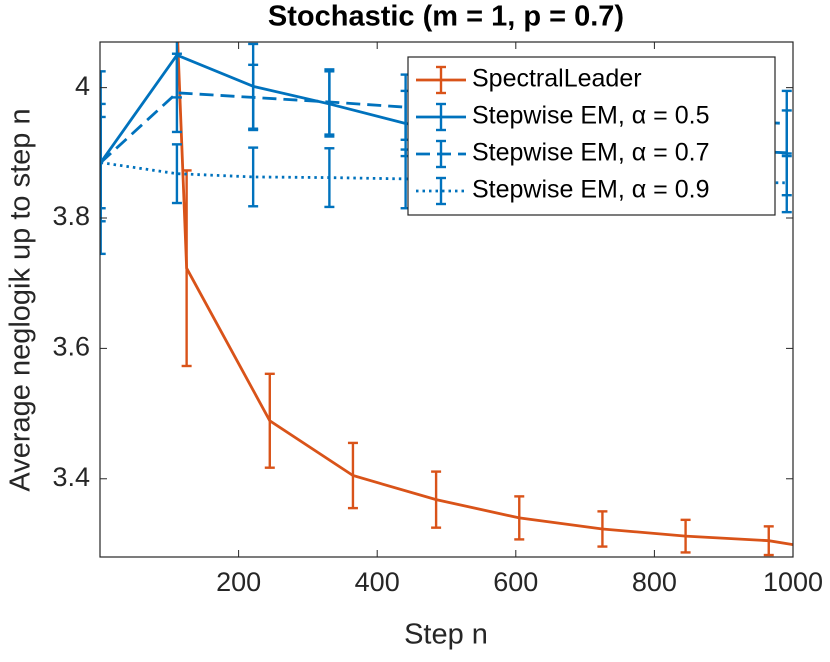  What do you see at coordinates (71, 347) in the screenshot?
I see `y-tick-label: 3.6` at bounding box center [71, 347].